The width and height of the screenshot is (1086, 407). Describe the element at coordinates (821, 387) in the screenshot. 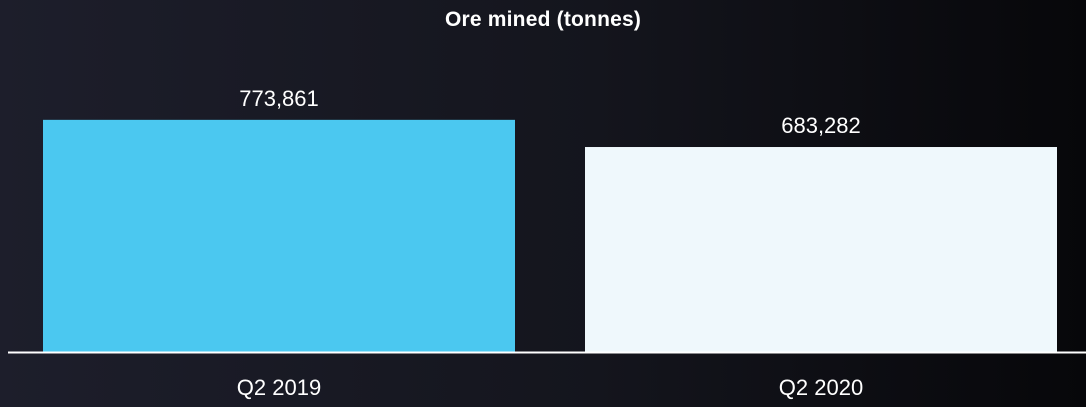

I see `category-label-2: Q2 2020` at that location.